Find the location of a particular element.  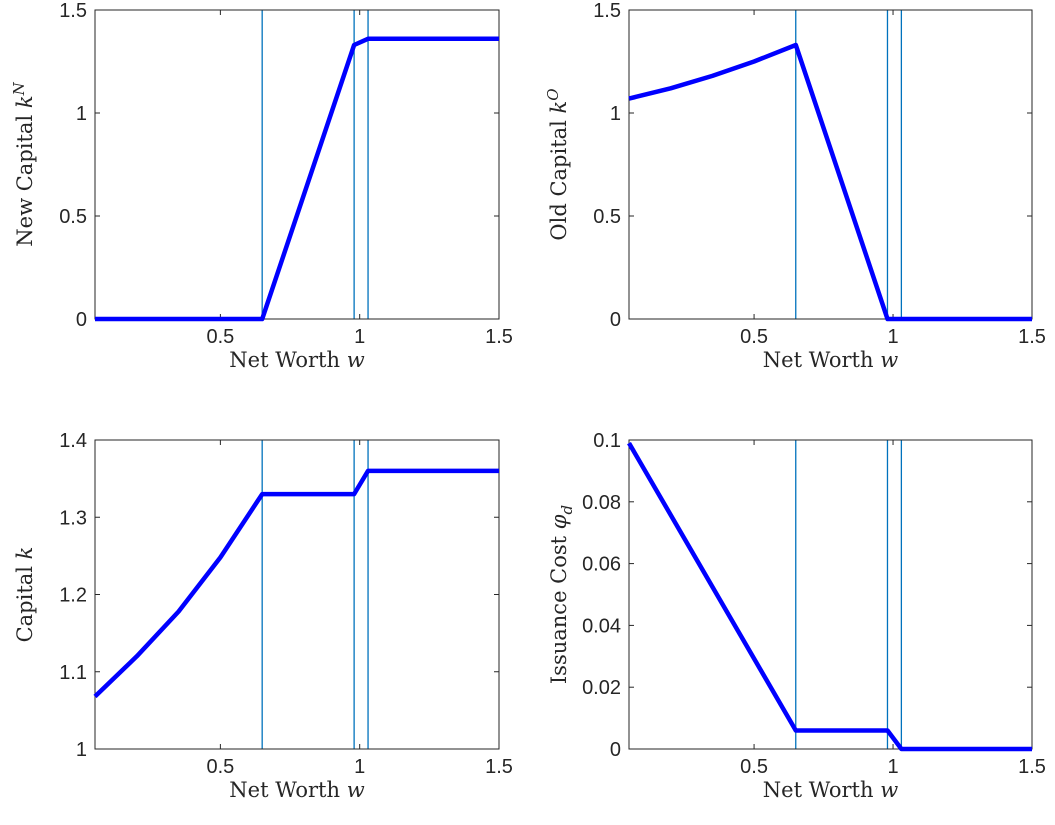

y-axis-label: Issuance Cost φd is located at coordinates (561, 594).